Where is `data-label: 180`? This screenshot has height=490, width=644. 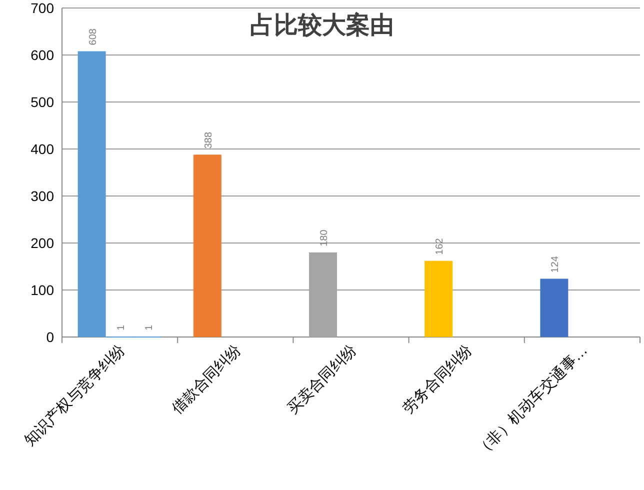 data-label: 180 is located at coordinates (324, 237).